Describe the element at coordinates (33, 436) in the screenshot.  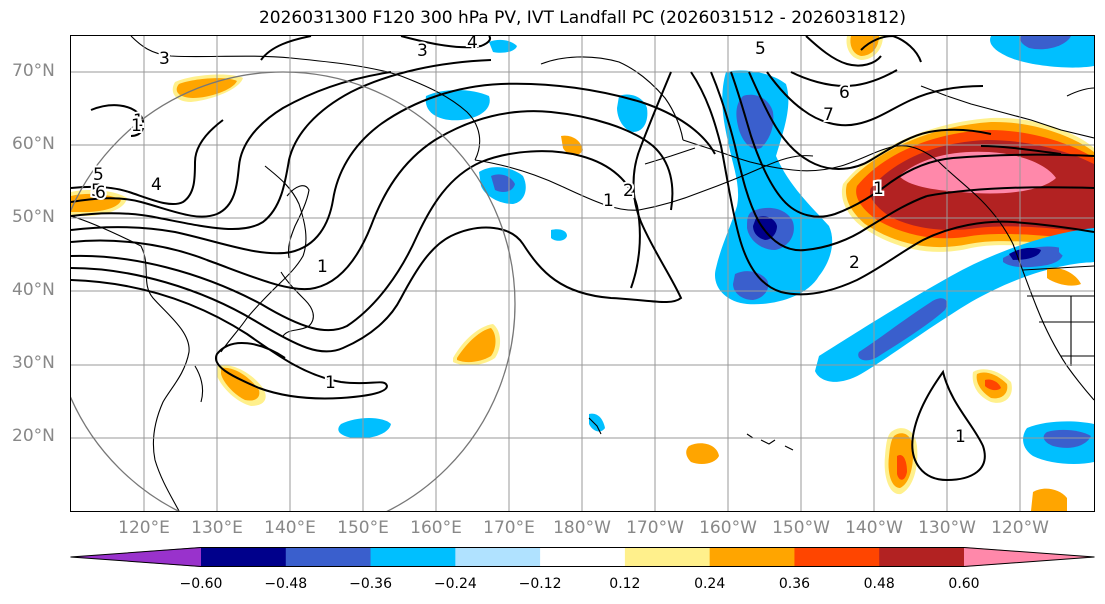
I see `lat-label: 20°N` at that location.